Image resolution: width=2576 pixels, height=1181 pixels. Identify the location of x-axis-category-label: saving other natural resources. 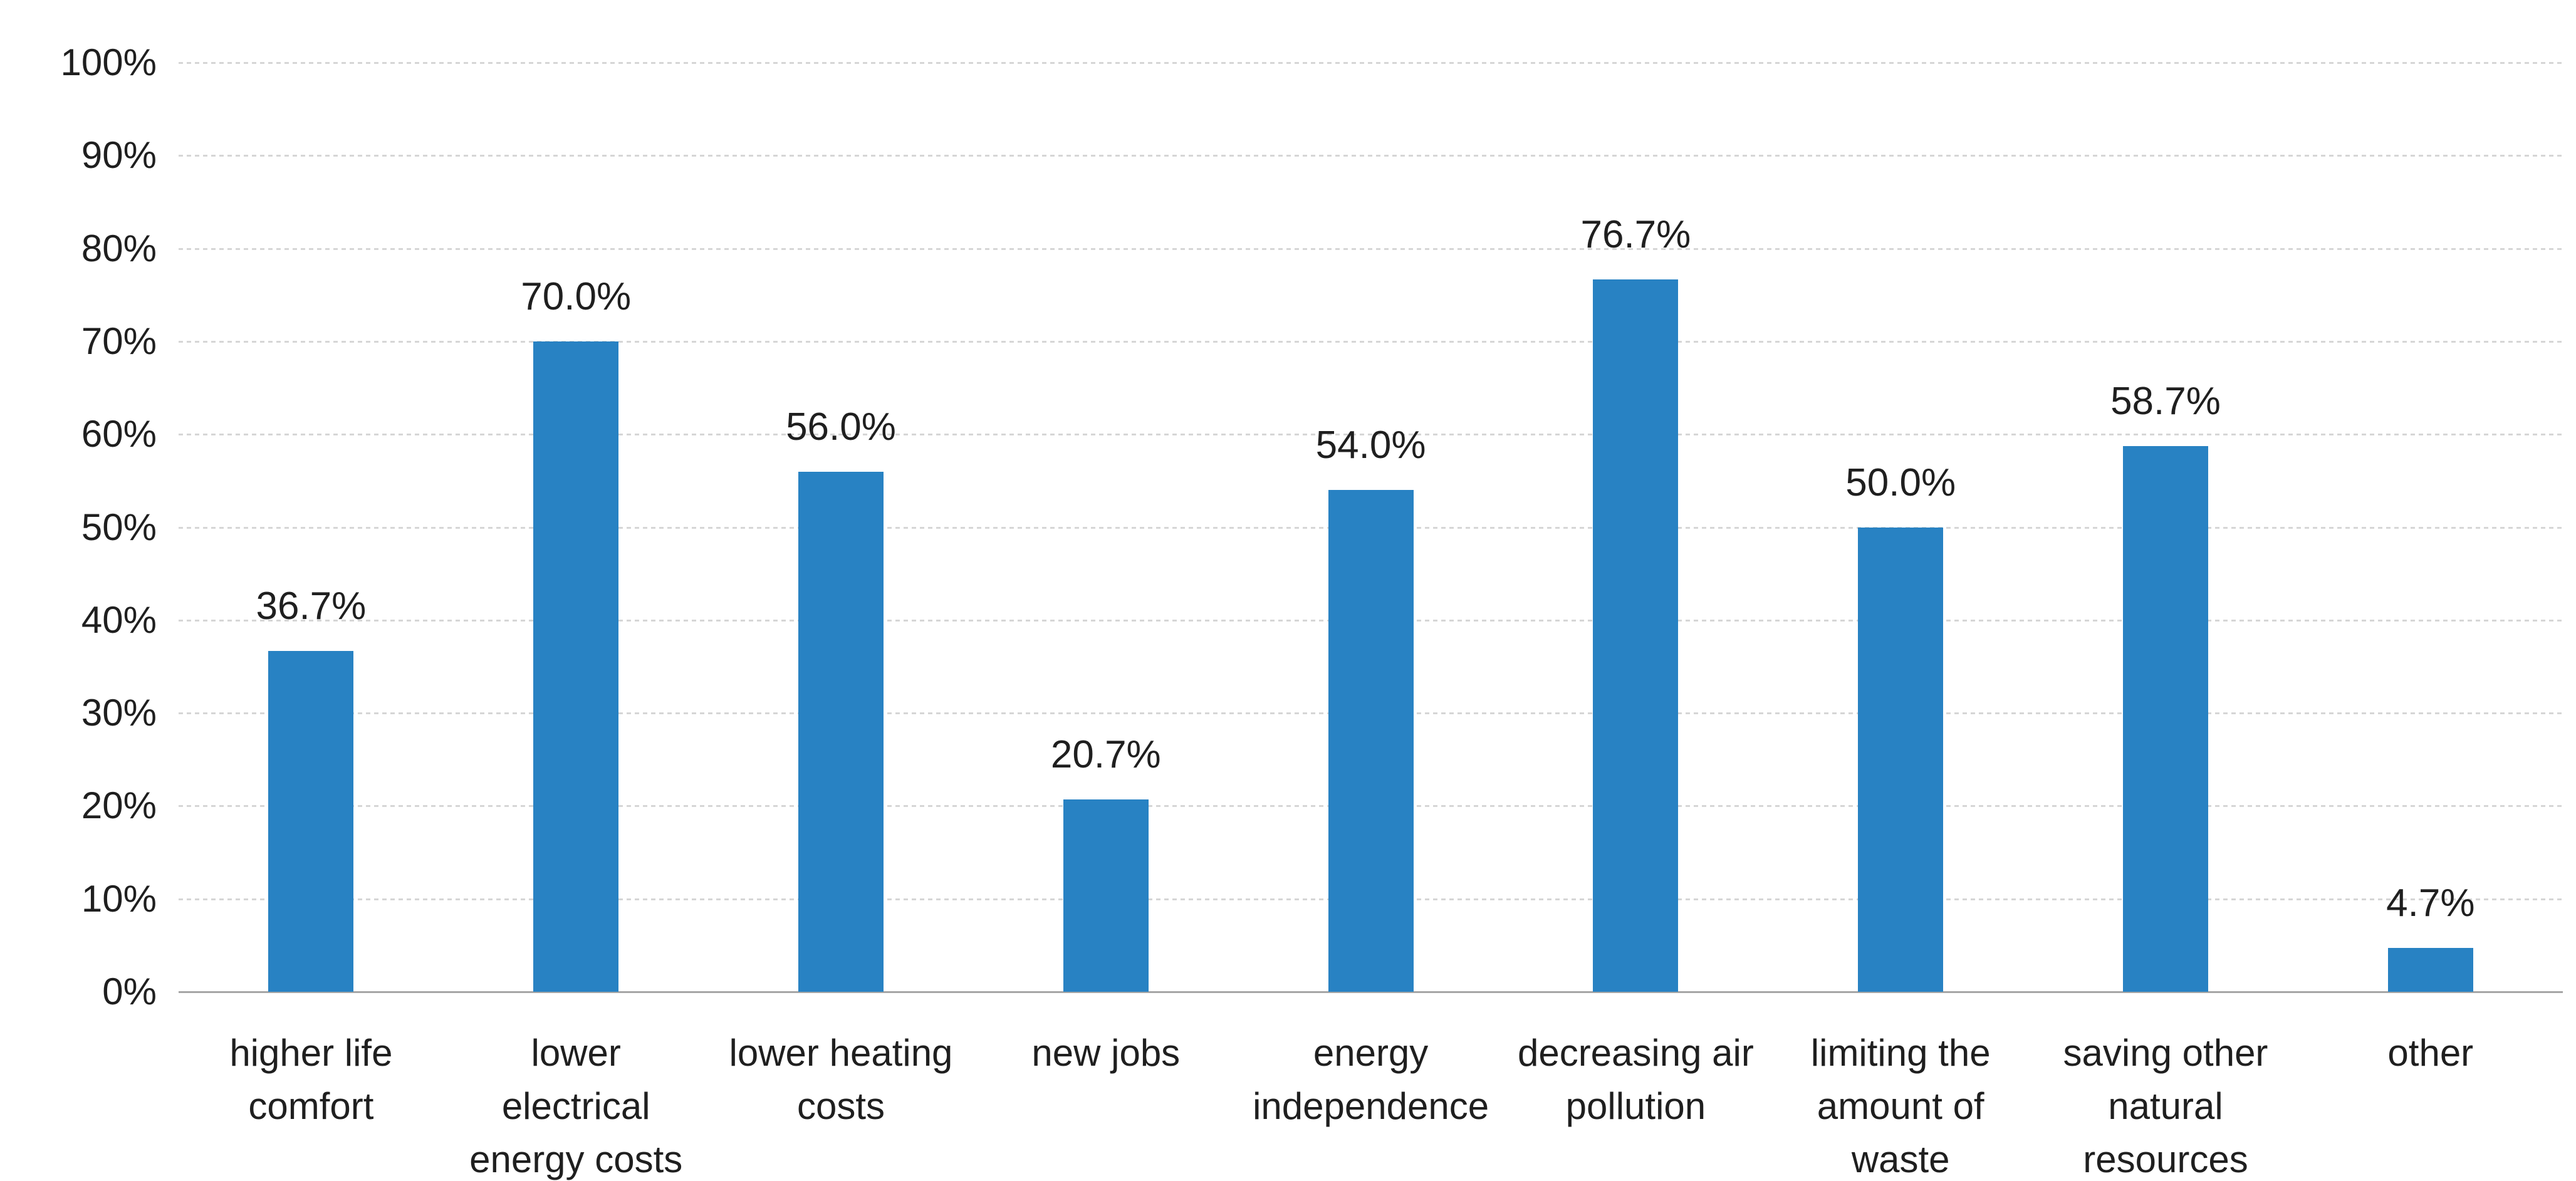
(2165, 1103).